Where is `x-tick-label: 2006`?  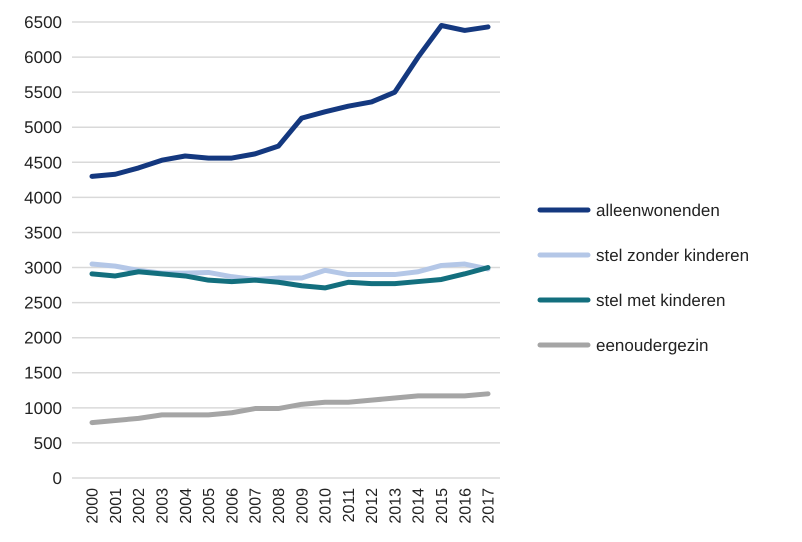 x-tick-label: 2006 is located at coordinates (233, 506).